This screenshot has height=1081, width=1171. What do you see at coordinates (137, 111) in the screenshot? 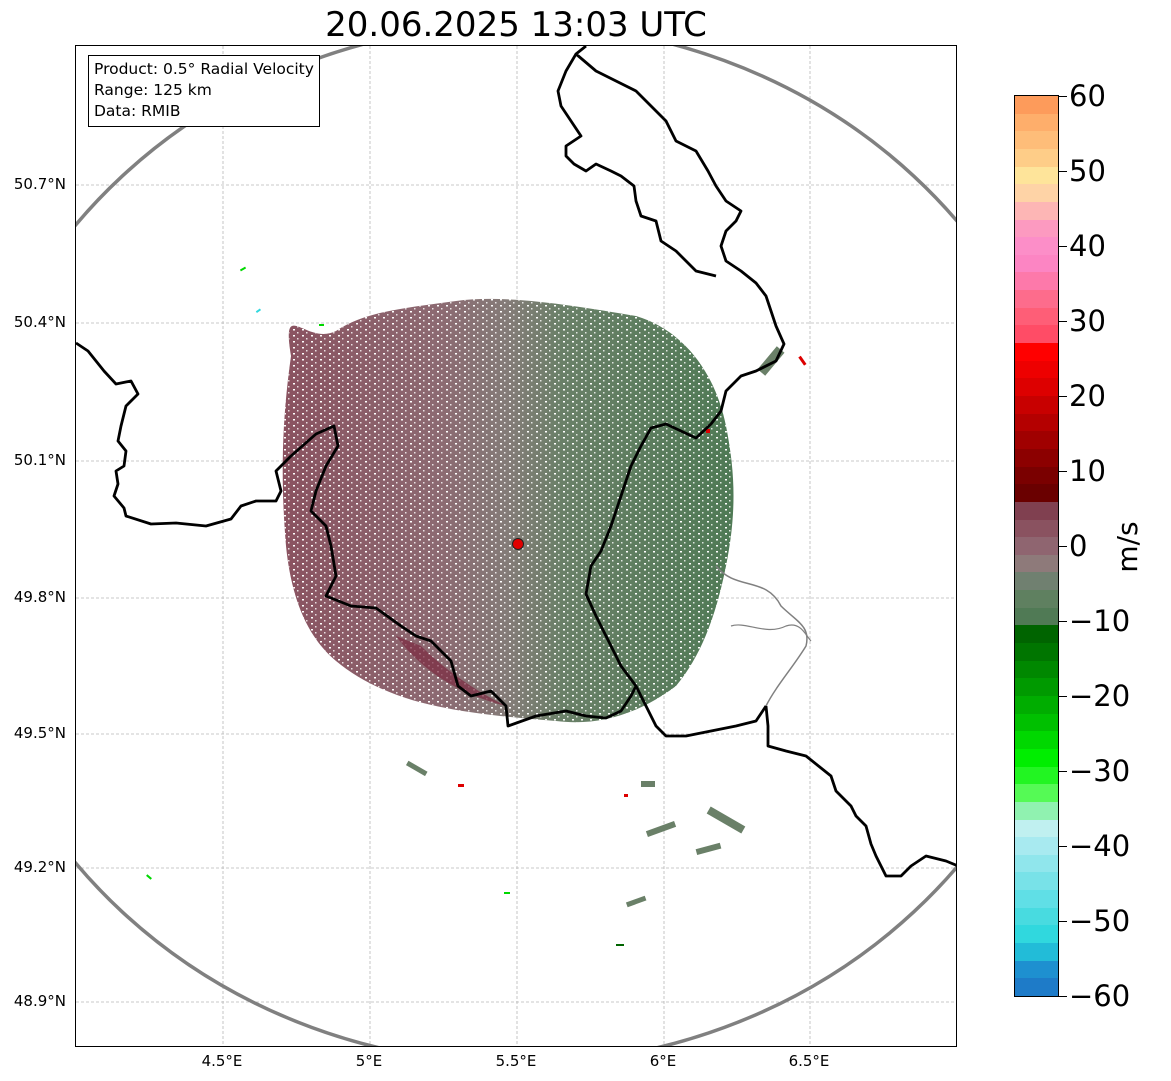
I see `info-data-source: Data: RMIB` at bounding box center [137, 111].